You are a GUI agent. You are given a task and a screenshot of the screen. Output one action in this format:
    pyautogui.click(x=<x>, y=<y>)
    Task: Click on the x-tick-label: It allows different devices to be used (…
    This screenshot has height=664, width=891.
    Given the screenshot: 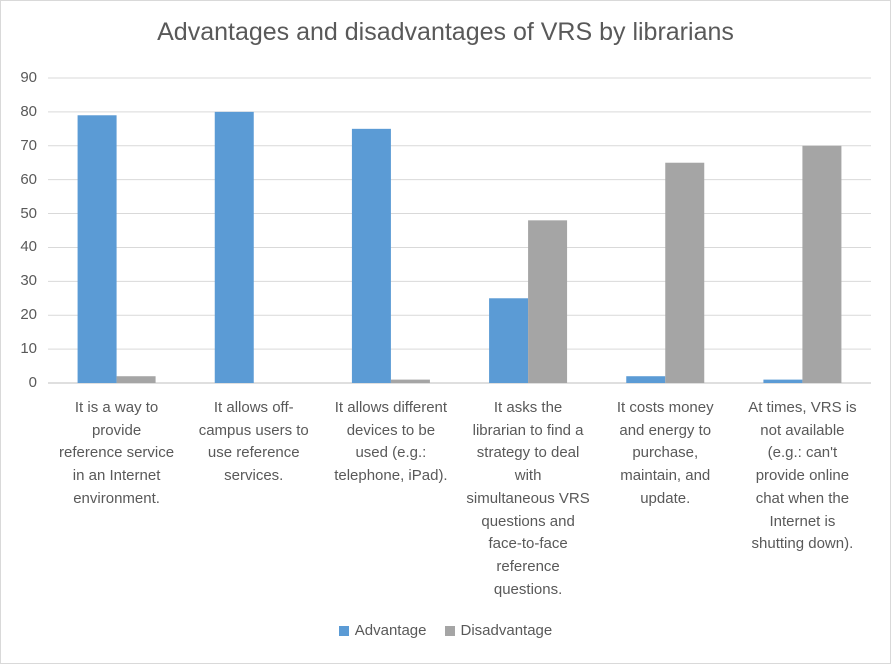 What is the action you would take?
    pyautogui.click(x=391, y=442)
    